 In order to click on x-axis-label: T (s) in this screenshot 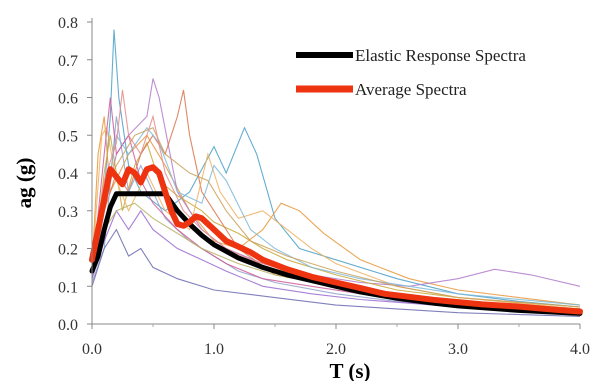, I will do `click(349, 370)`.